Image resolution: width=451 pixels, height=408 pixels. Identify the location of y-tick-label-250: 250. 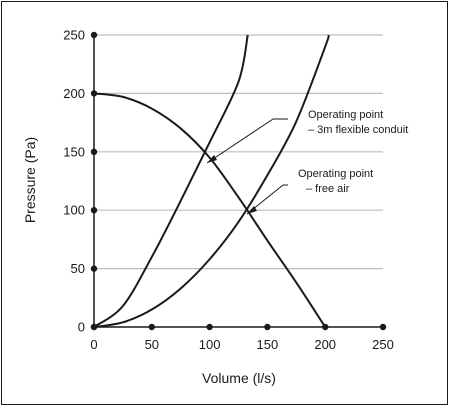
(74, 35).